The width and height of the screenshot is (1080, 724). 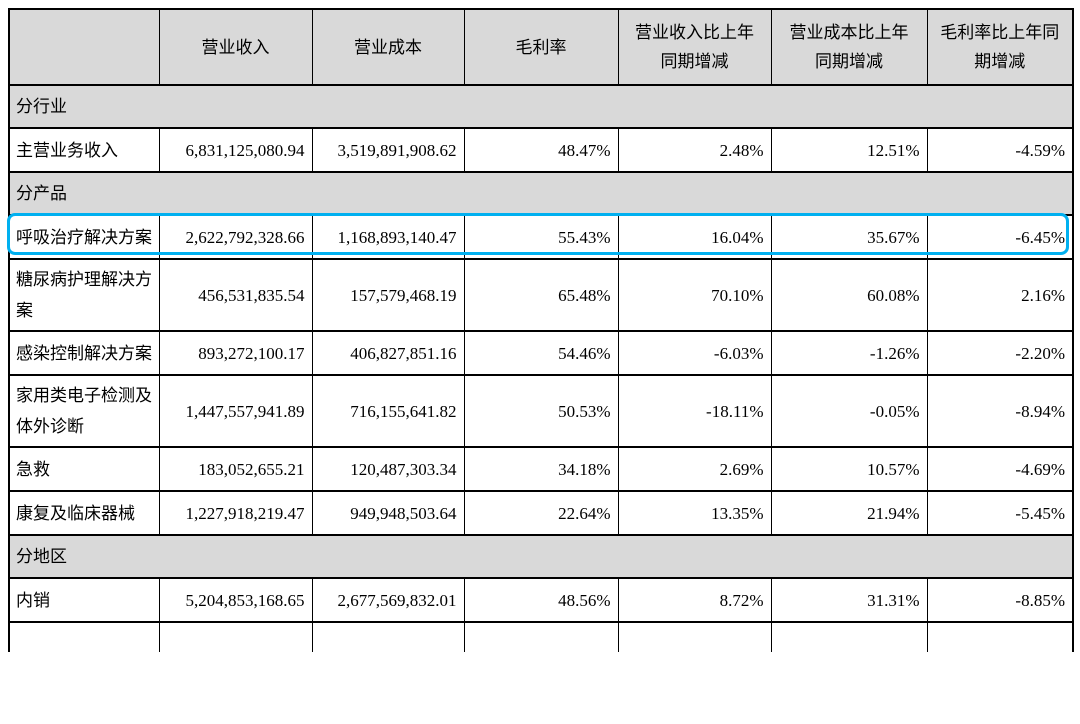 I want to click on value-cell: 50.53%, so click(x=541, y=411).